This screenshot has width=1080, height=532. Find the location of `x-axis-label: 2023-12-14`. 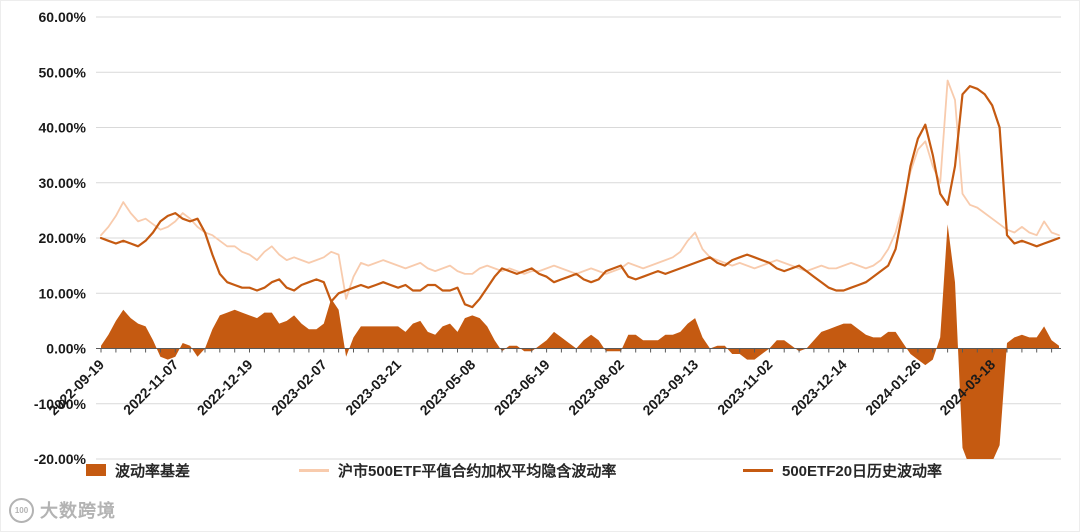

x-axis-label: 2023-12-14 is located at coordinates (819, 387).